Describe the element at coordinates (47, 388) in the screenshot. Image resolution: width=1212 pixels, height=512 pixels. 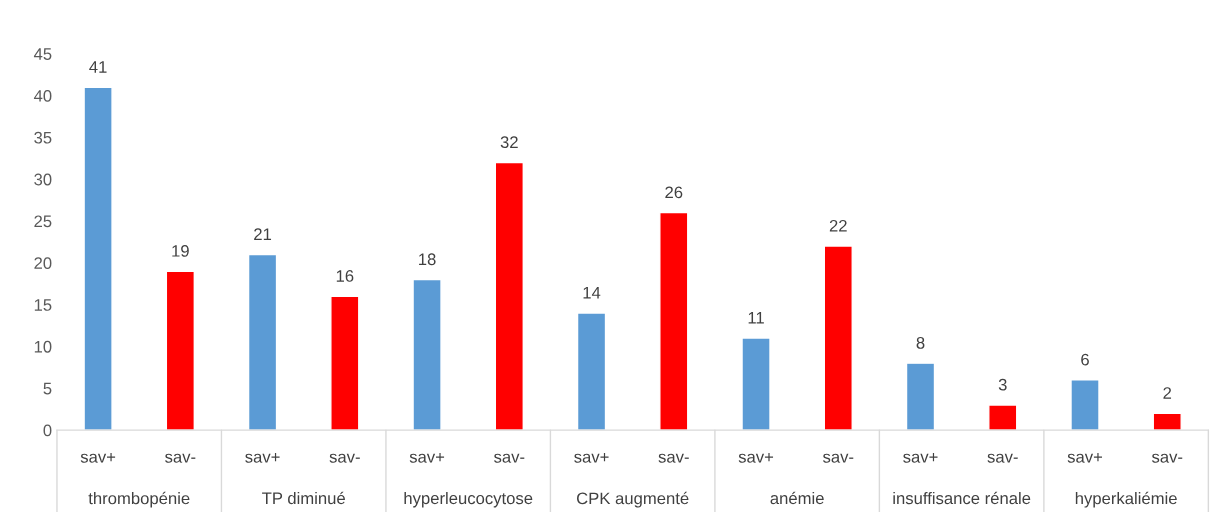
I see `y-tick-label: 5` at that location.